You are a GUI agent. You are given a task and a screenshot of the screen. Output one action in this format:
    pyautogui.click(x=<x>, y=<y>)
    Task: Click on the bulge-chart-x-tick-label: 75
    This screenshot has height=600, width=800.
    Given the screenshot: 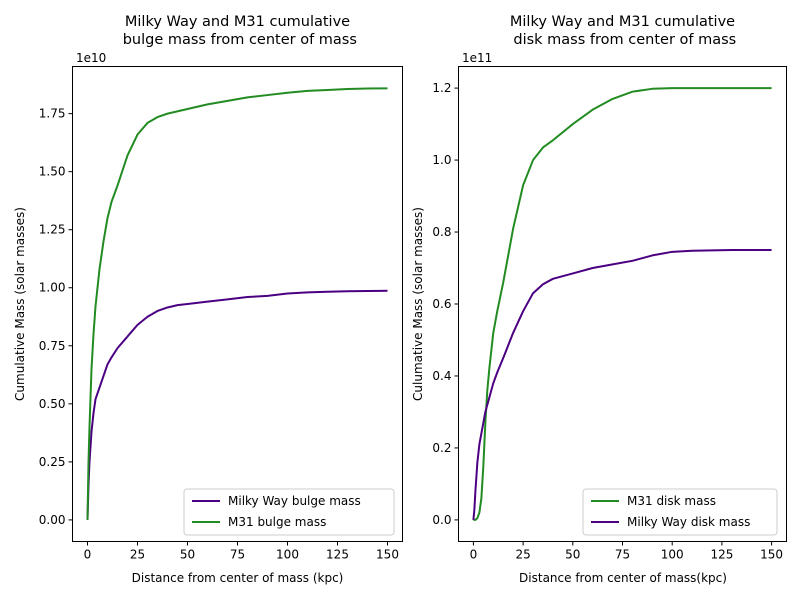 What is the action you would take?
    pyautogui.click(x=237, y=555)
    